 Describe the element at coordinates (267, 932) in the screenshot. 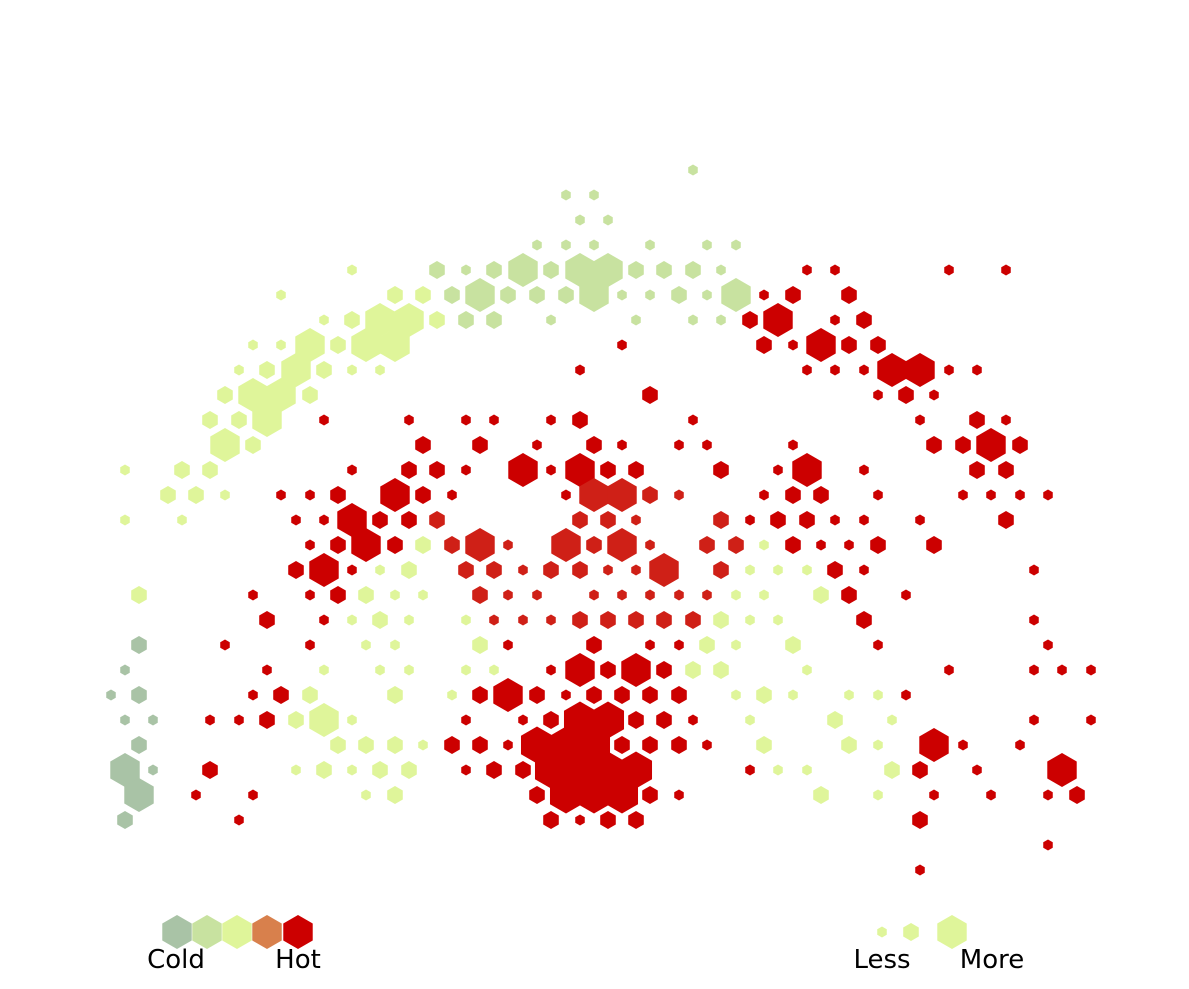

I see `color-swatch-warm` at that location.